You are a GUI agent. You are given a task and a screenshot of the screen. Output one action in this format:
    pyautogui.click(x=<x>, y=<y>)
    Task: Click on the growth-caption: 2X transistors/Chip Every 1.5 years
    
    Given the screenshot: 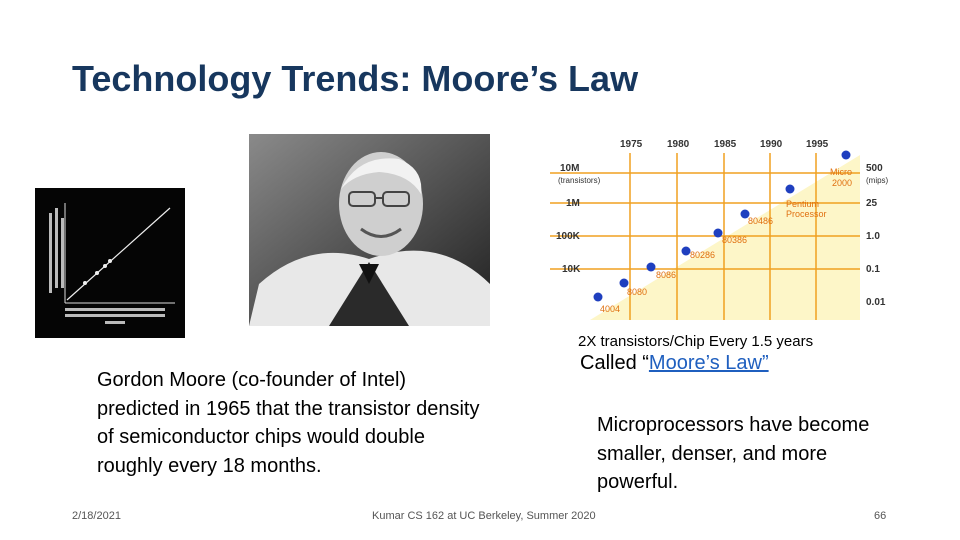 What is the action you would take?
    pyautogui.click(x=696, y=341)
    